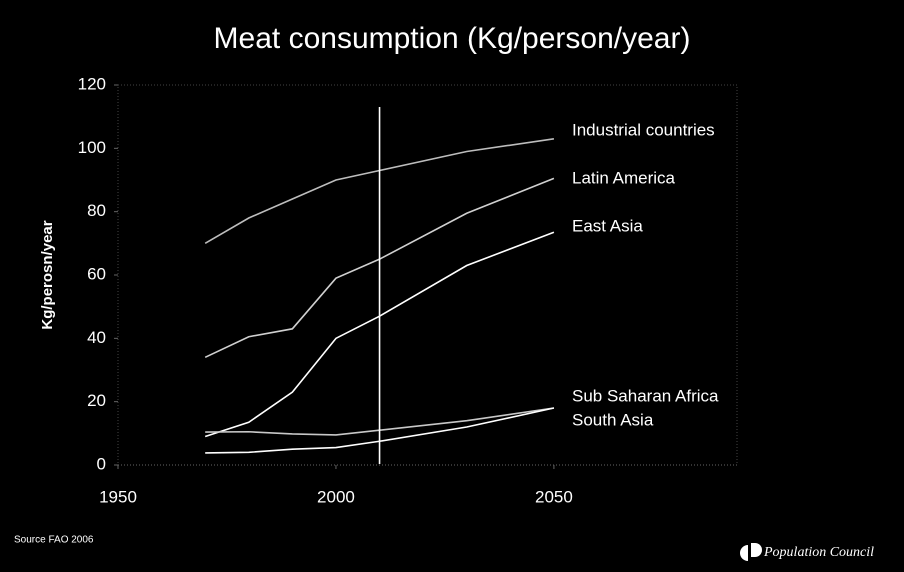 The width and height of the screenshot is (904, 572). I want to click on y-tick-label: 100, so click(92, 147).